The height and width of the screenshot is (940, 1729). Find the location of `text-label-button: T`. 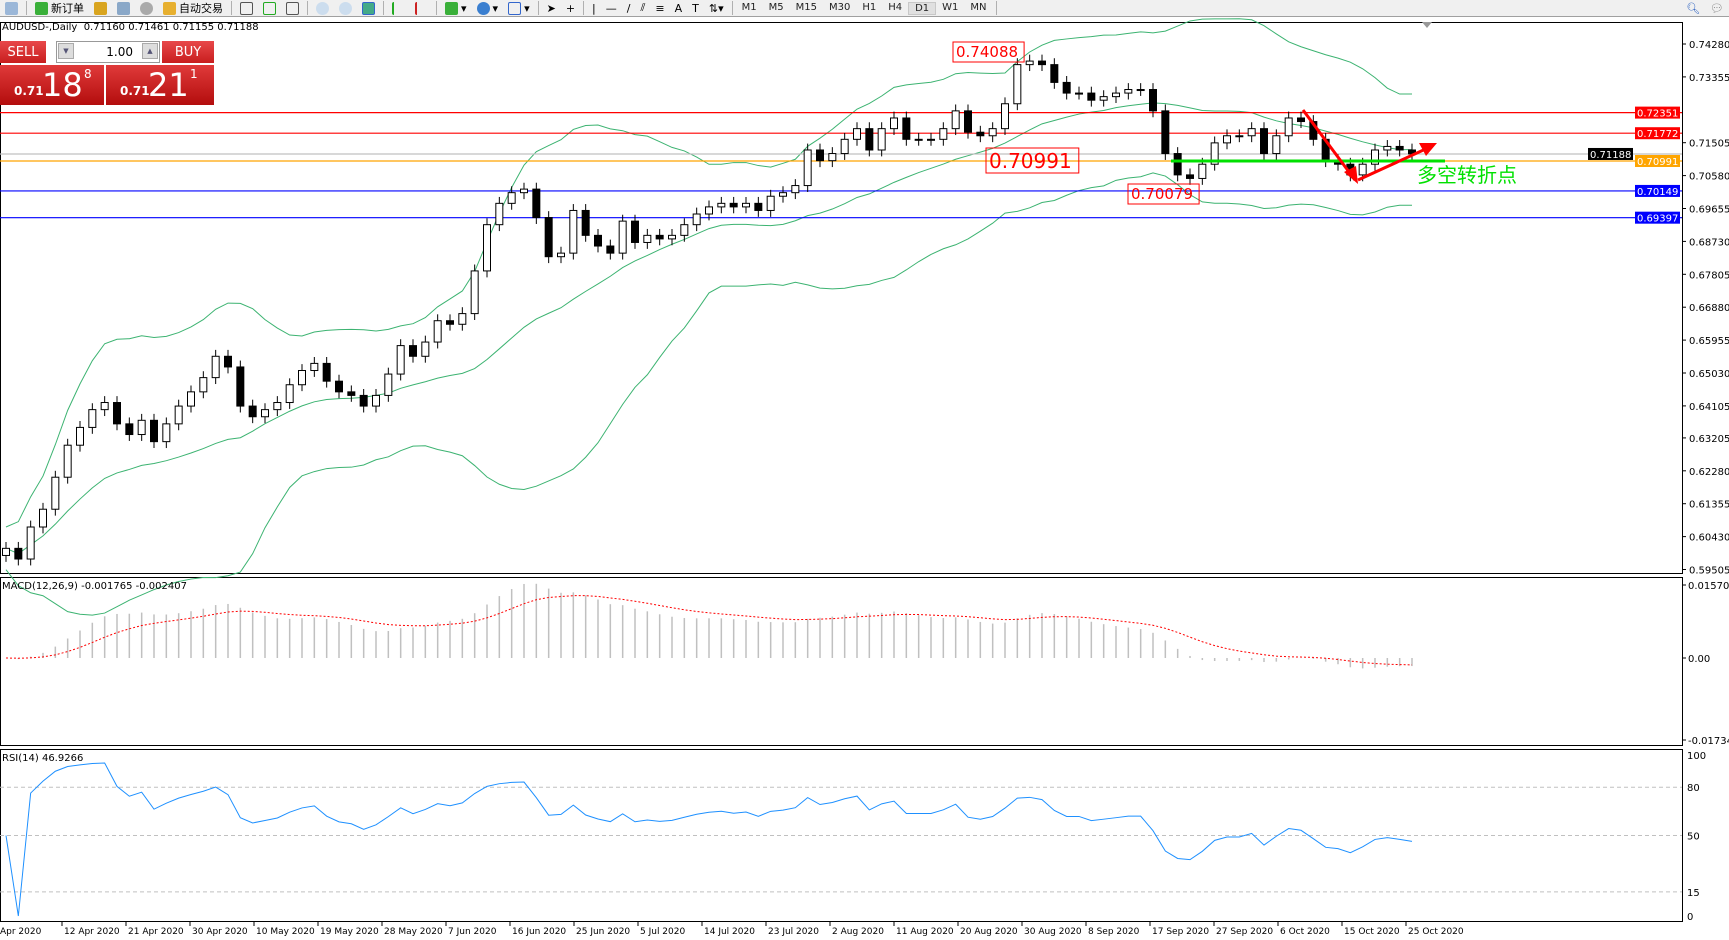

text-label-button: T is located at coordinates (695, 8).